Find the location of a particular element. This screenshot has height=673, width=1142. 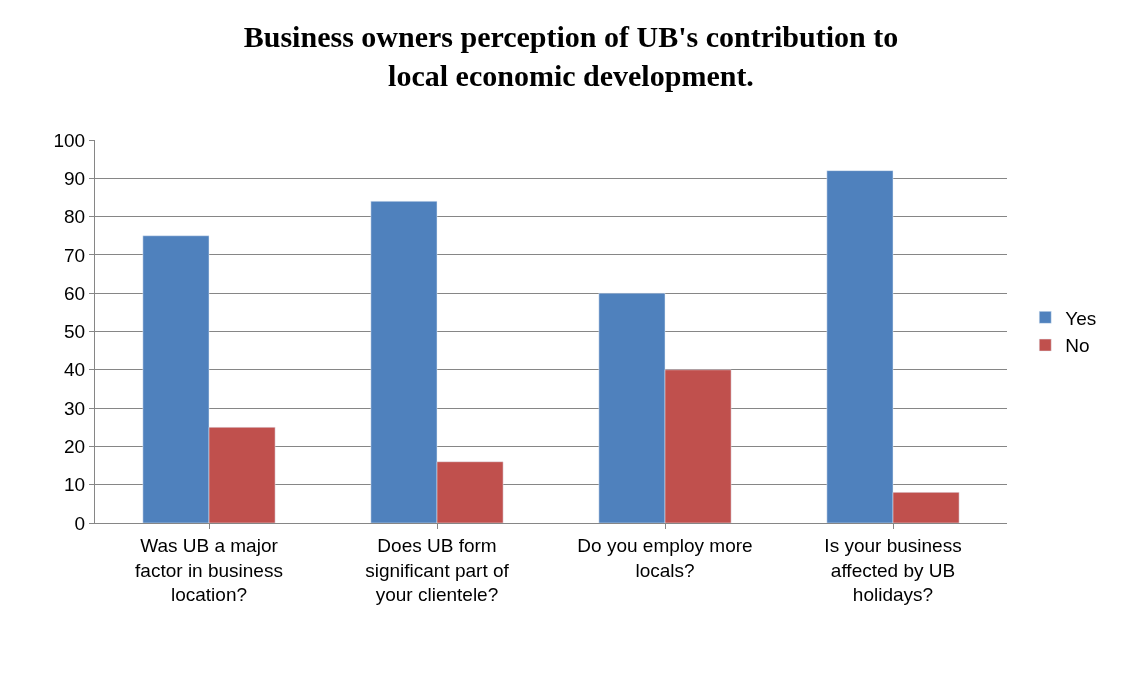

x-tick-label: Do you employ more locals? is located at coordinates (665, 557).